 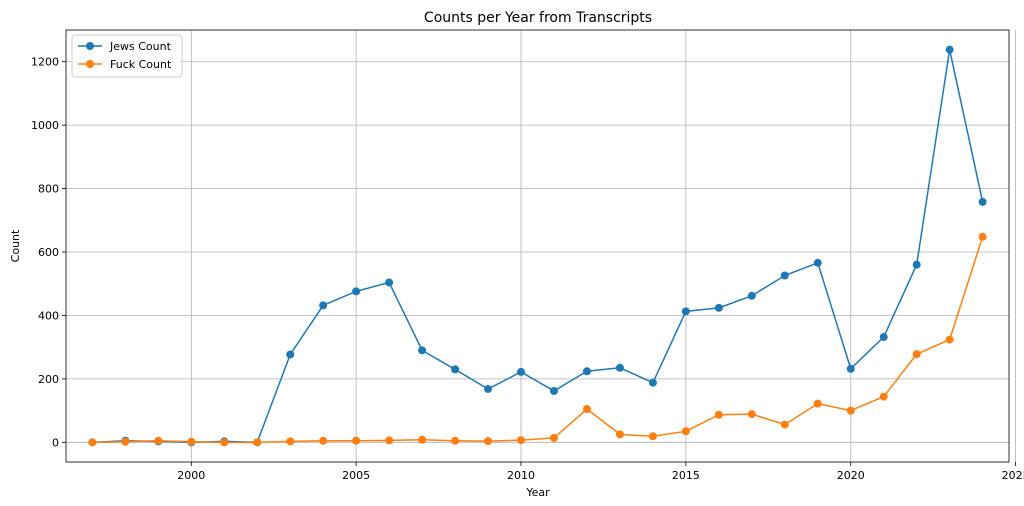 I want to click on x-tick-label: 2020, so click(x=851, y=475).